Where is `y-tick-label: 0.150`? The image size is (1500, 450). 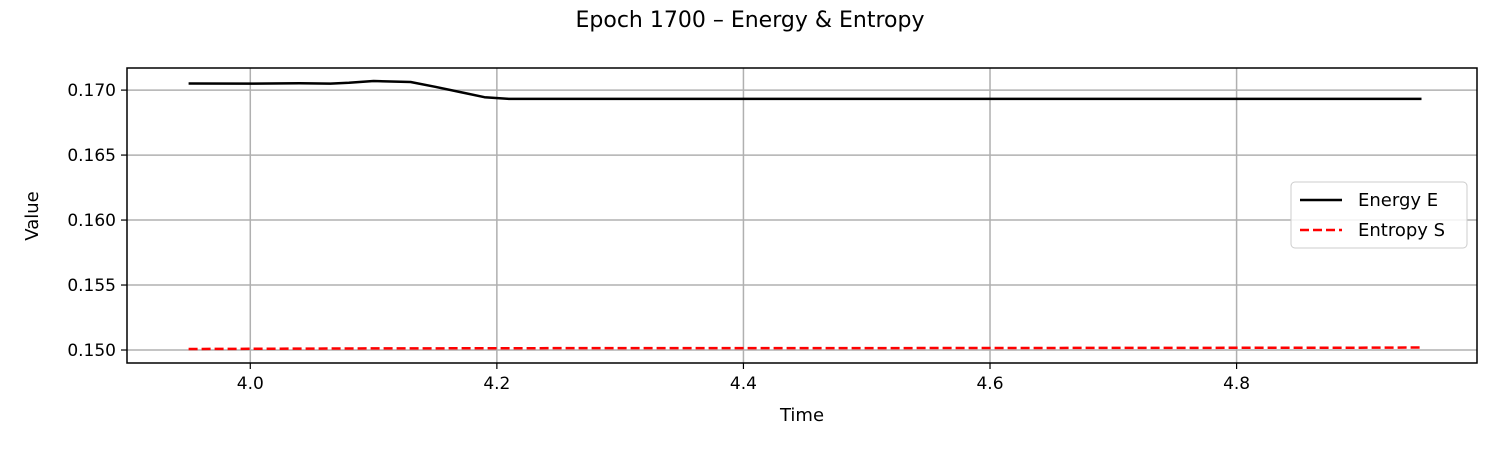
y-tick-label: 0.150 is located at coordinates (91, 351).